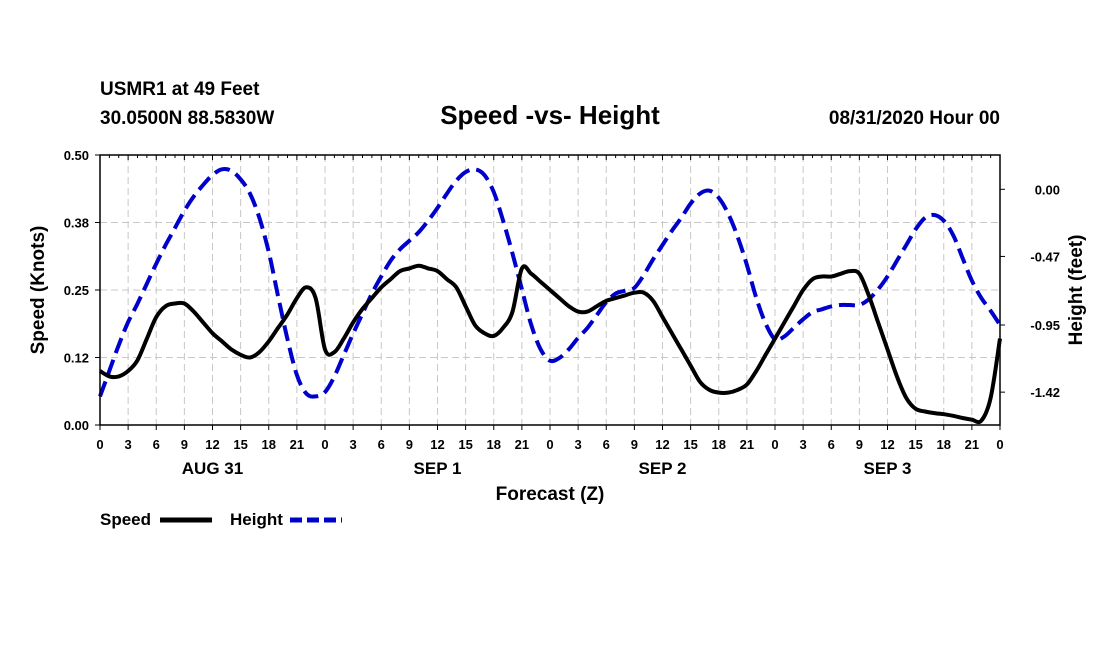 This screenshot has width=1100, height=650. What do you see at coordinates (550, 115) in the screenshot?
I see `chart-title: Speed -vs- Height` at bounding box center [550, 115].